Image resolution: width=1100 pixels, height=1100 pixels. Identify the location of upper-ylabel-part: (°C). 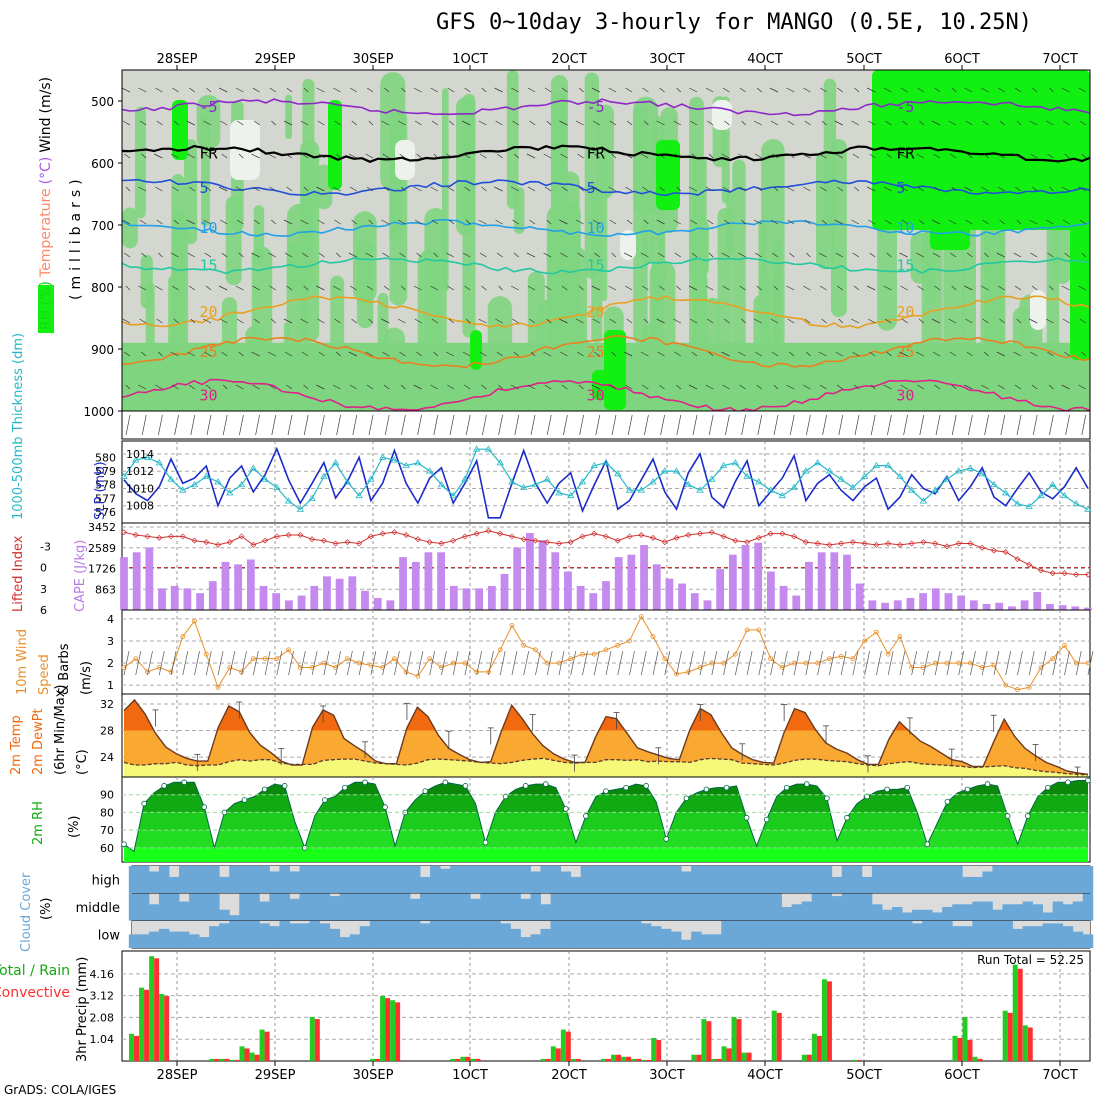
(46, 171).